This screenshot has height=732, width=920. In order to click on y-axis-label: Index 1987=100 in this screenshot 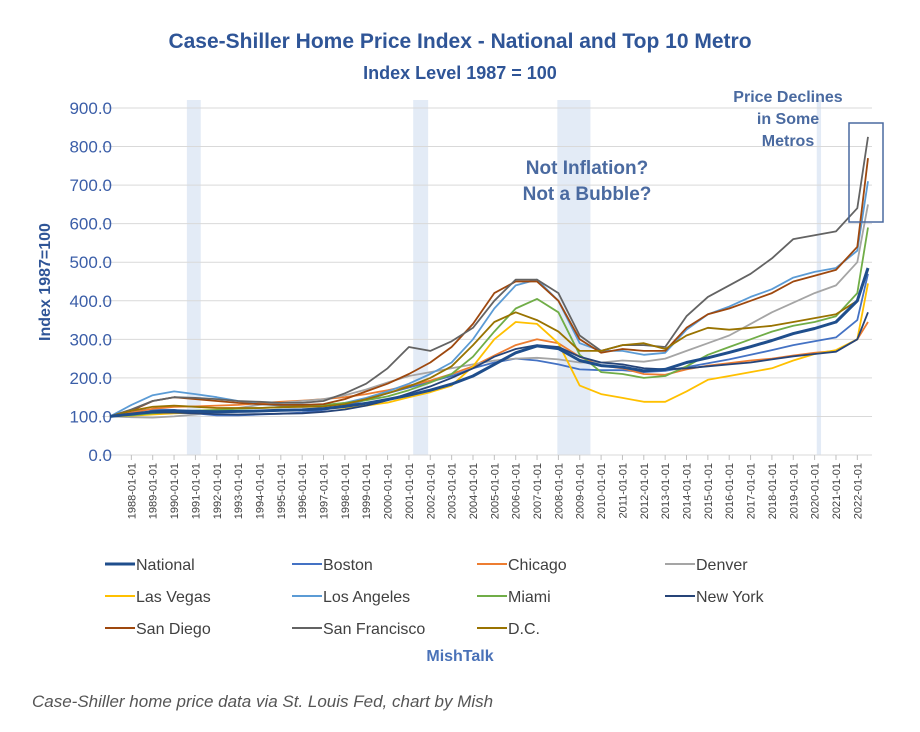, I will do `click(45, 282)`.